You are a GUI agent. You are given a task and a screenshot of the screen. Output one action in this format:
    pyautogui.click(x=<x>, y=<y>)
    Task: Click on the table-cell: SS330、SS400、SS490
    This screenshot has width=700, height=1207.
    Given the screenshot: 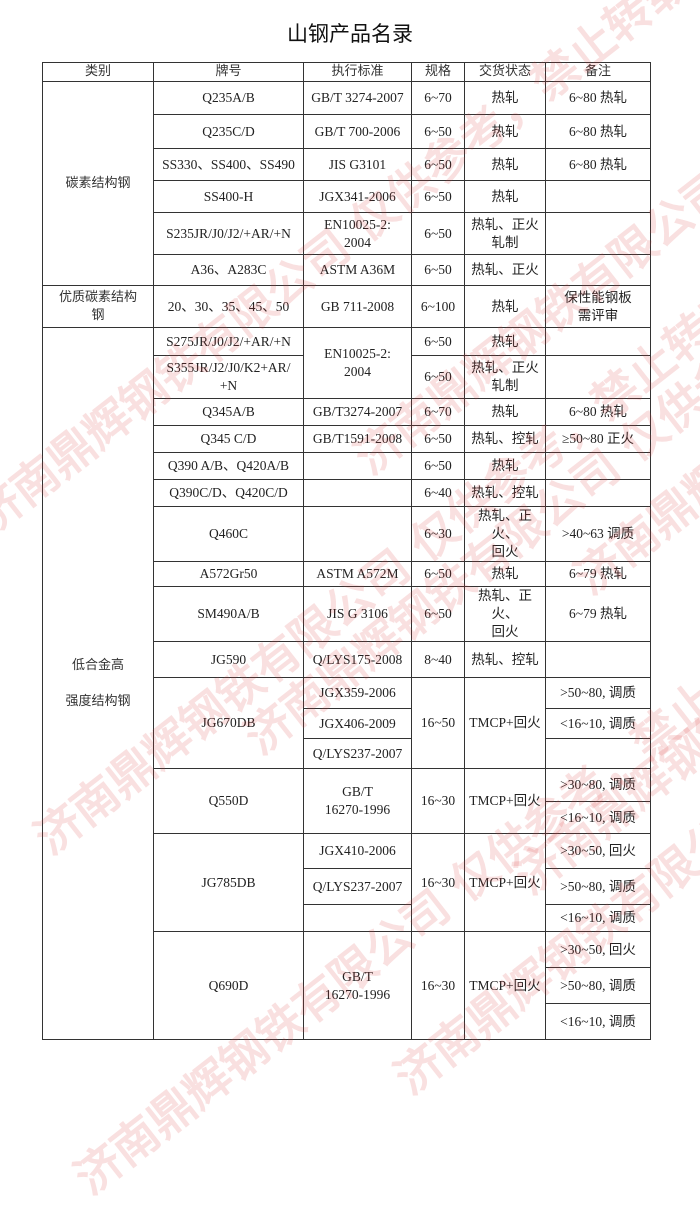 What is the action you would take?
    pyautogui.click(x=228, y=164)
    